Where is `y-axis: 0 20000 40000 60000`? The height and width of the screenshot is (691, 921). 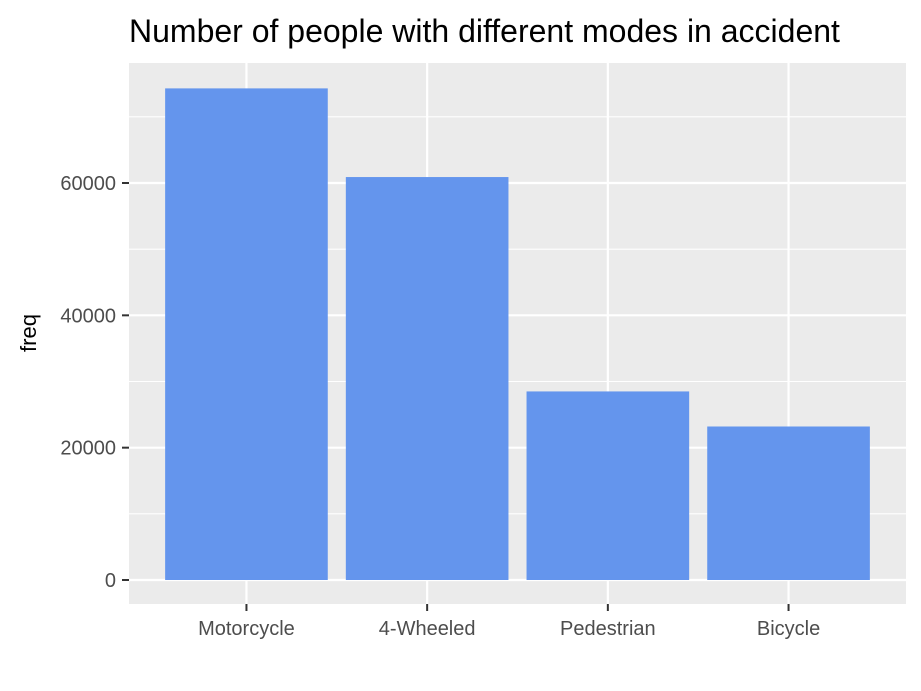 y-axis: 0 20000 40000 60000 is located at coordinates (94, 382).